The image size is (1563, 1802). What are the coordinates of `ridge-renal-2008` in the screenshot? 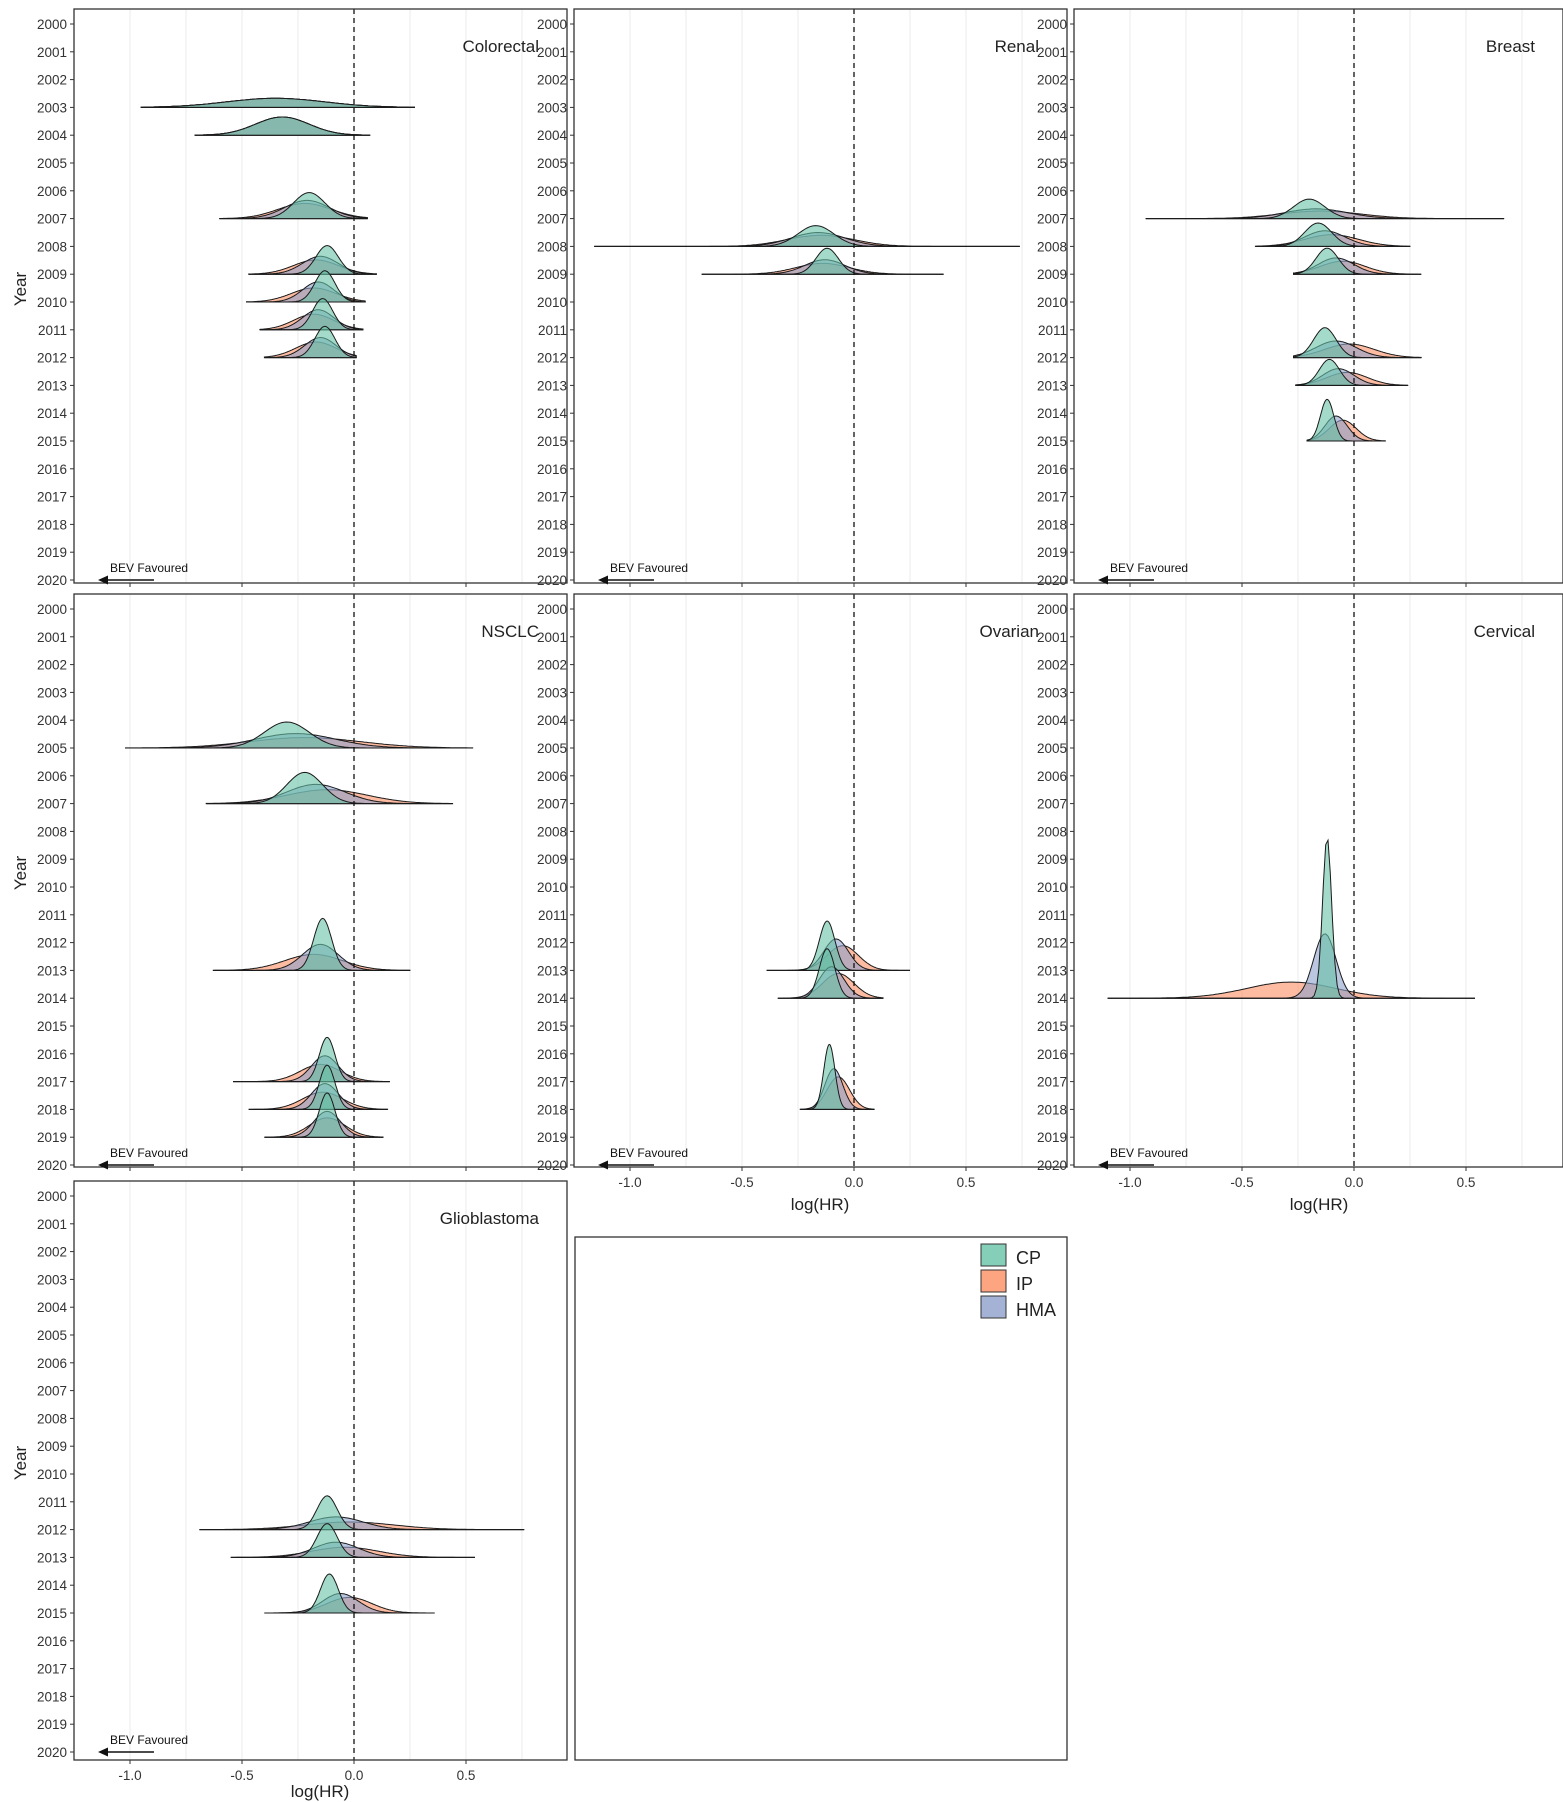 It's located at (807, 236).